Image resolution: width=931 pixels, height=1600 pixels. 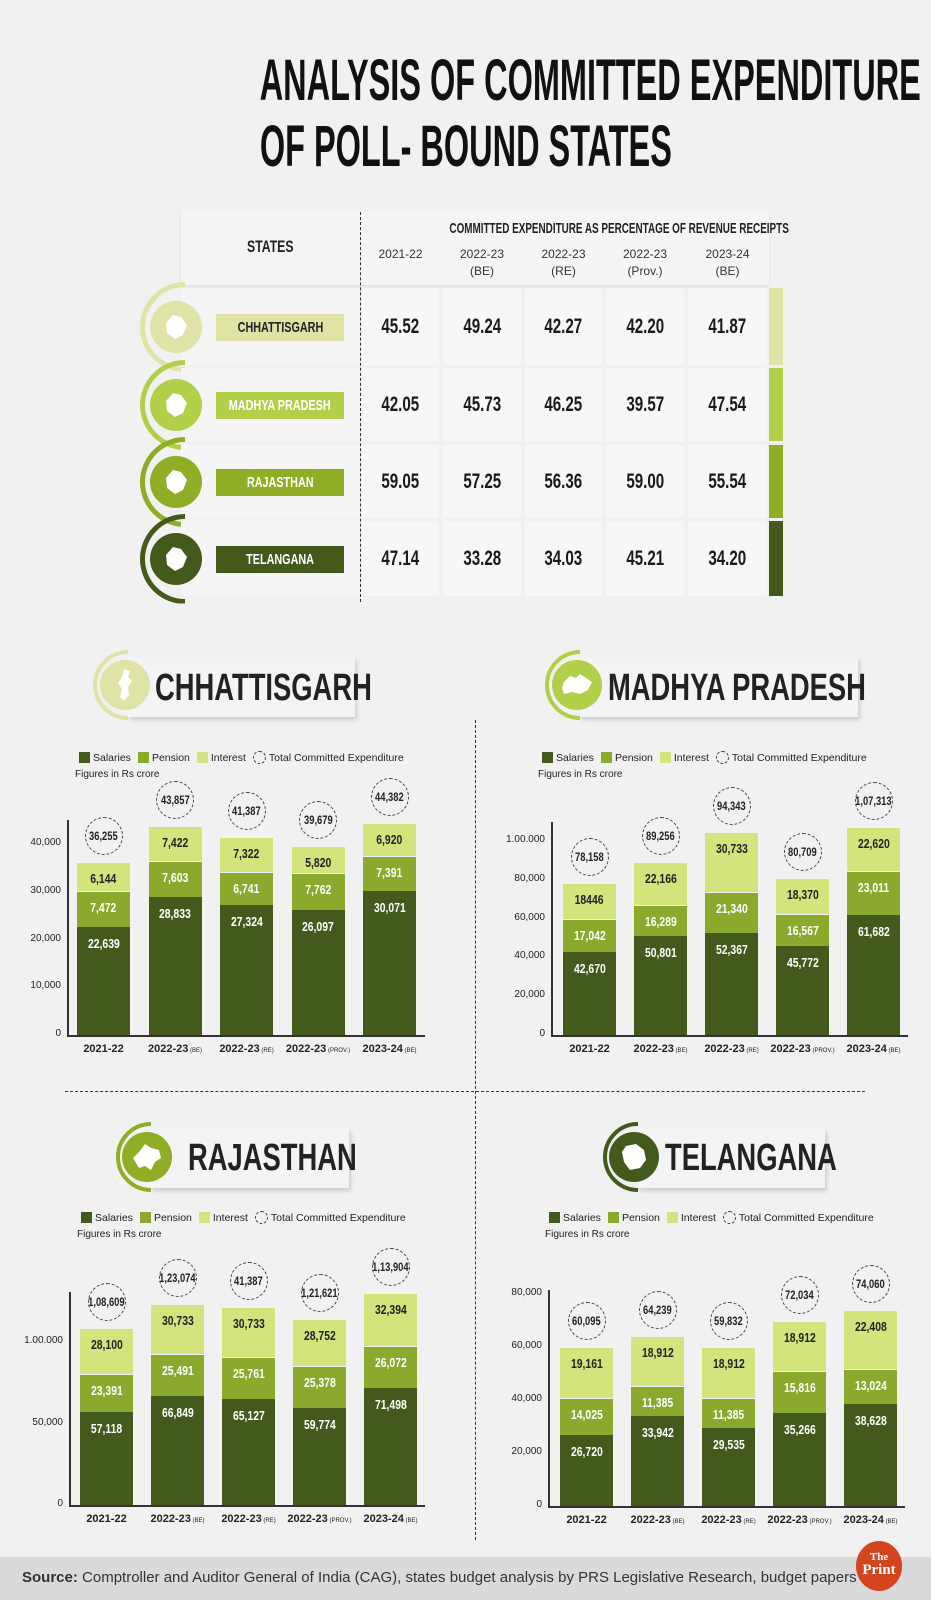 What do you see at coordinates (125, 685) in the screenshot?
I see `chhattisgarh-map-icon` at bounding box center [125, 685].